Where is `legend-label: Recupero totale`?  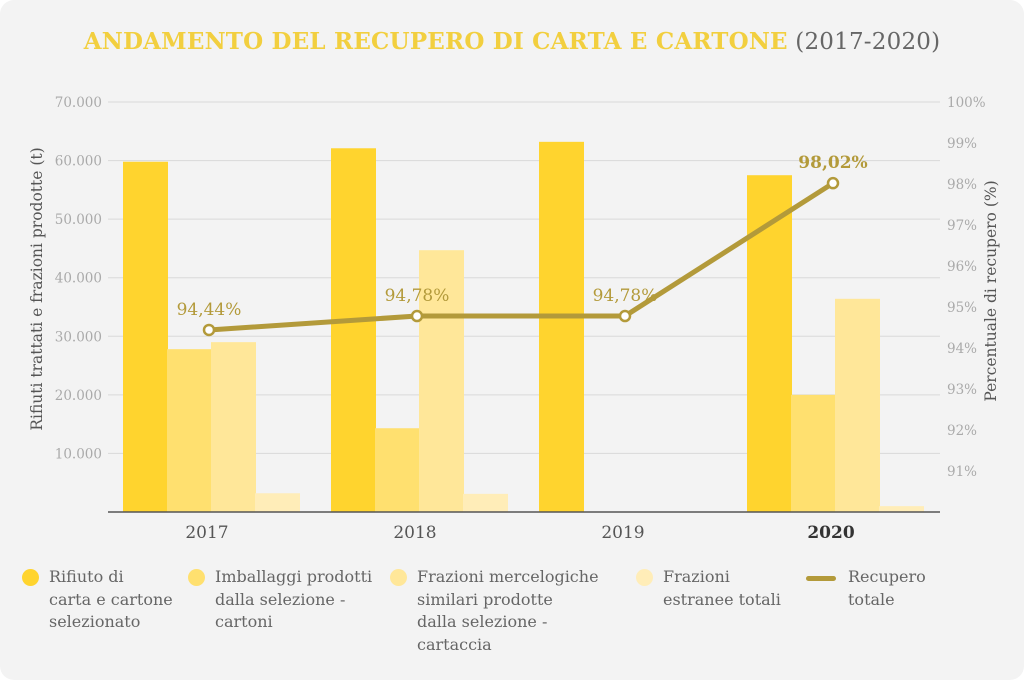
legend-label: Recupero totale is located at coordinates (887, 588).